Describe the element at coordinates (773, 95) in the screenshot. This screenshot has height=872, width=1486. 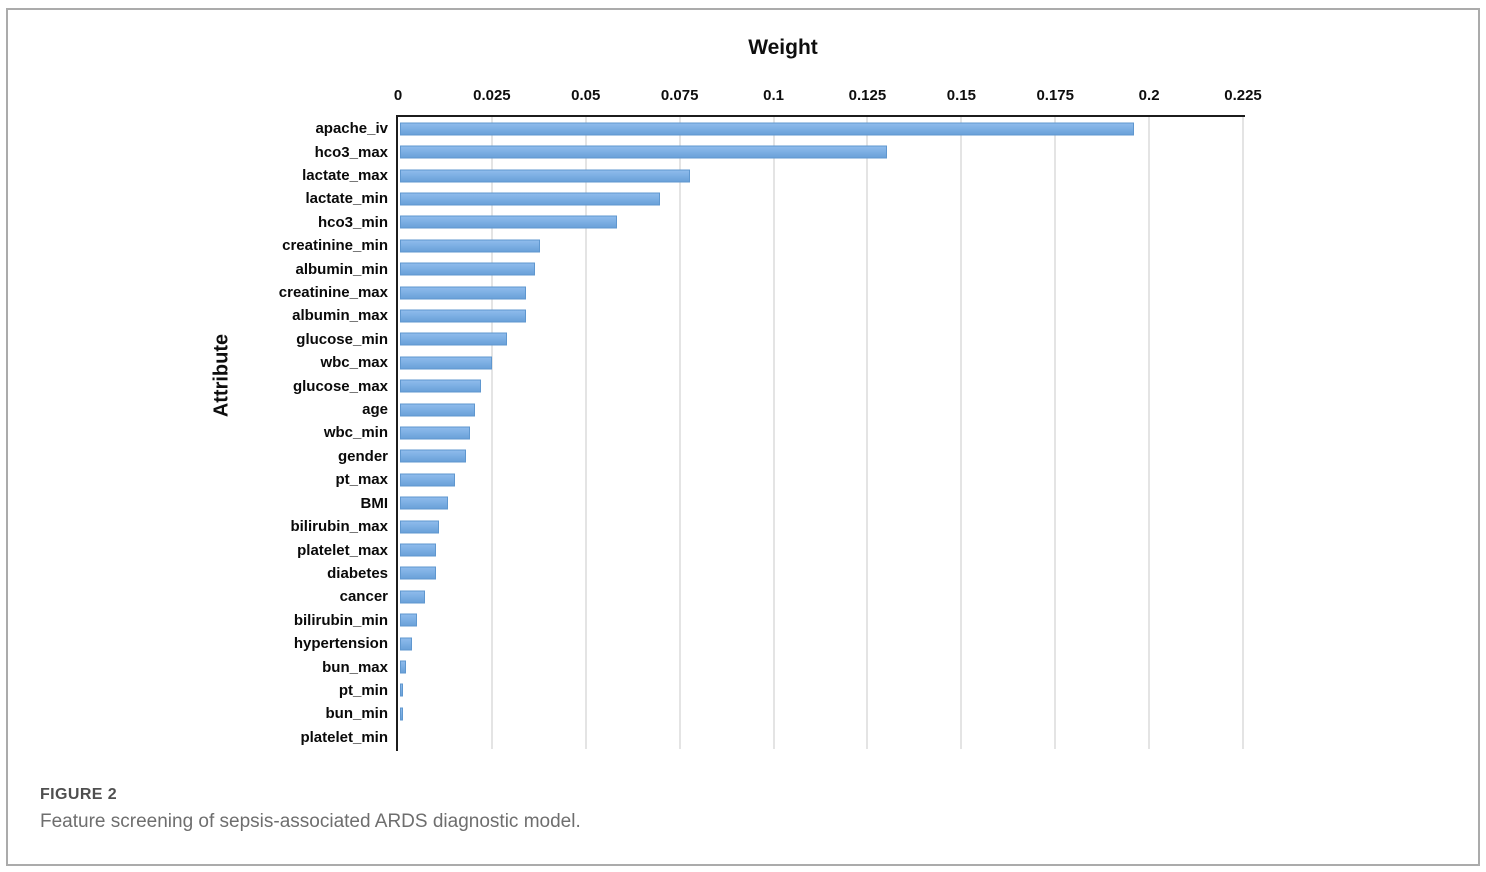
I see `x-tick-label: 0.1` at that location.